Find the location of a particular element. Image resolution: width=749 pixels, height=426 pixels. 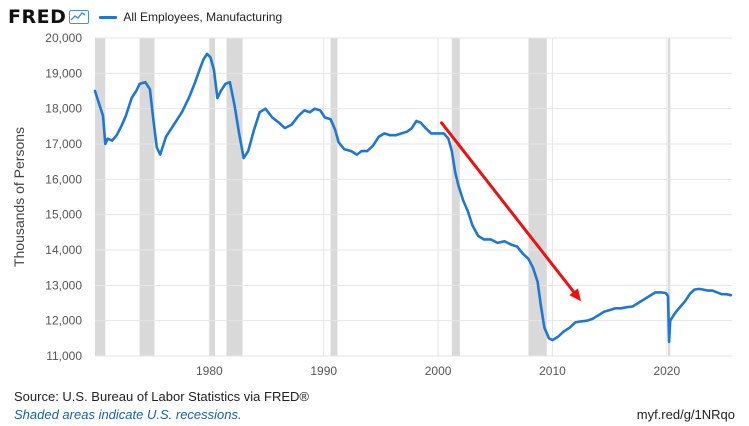

y-tick-label: 20,000 is located at coordinates (63, 38).